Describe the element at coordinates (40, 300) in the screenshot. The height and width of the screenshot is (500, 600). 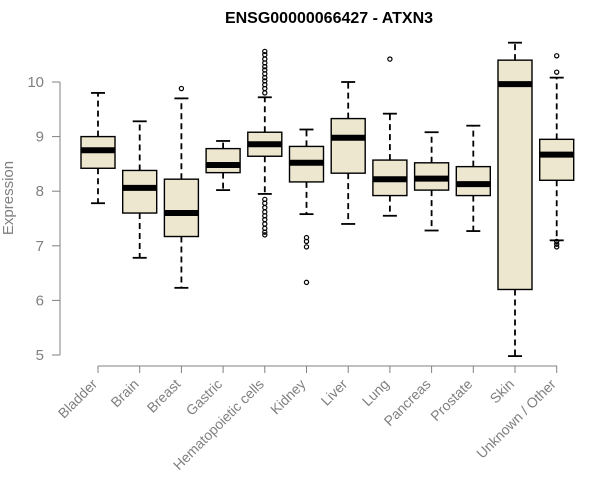
I see `y-tick-label: 6` at that location.